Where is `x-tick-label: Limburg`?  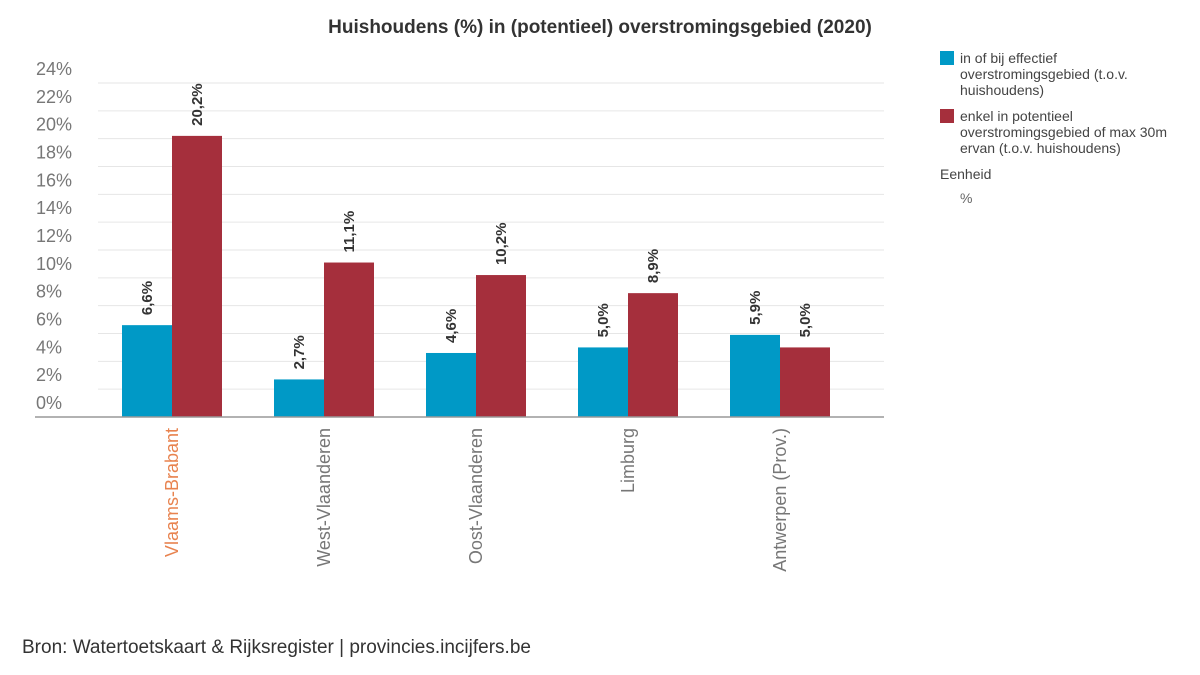
x-tick-label: Limburg is located at coordinates (628, 460).